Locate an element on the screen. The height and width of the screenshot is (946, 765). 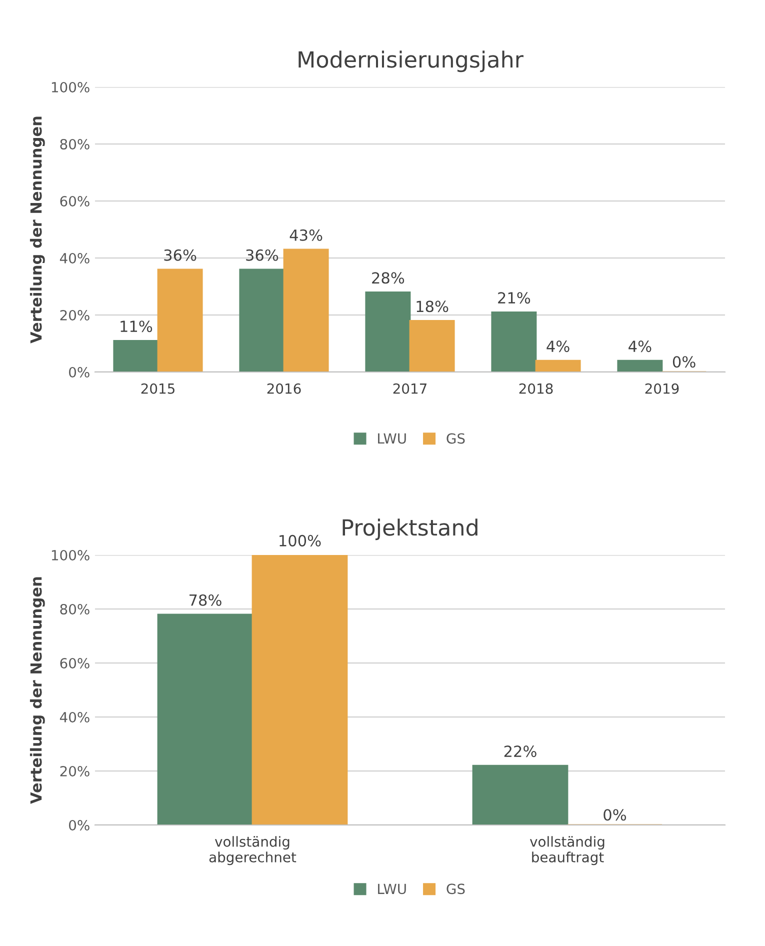
chart-title: Projektstand is located at coordinates (410, 529).